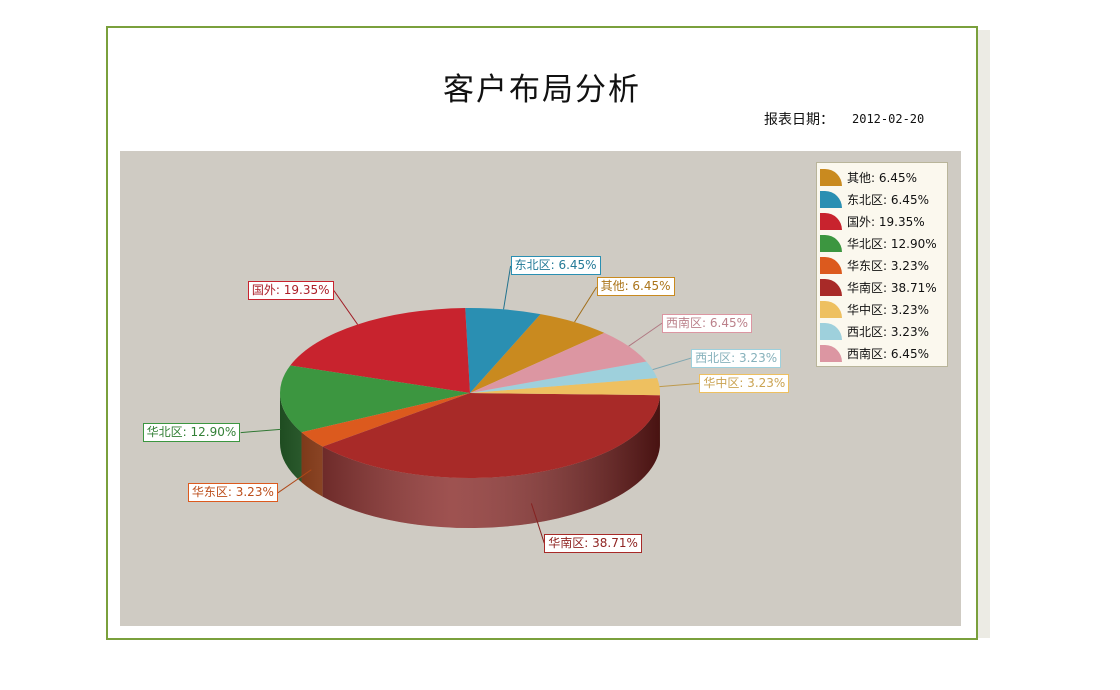 Image resolution: width=1120 pixels, height=690 pixels. Describe the element at coordinates (564, 377) in the screenshot. I see `pie-slice-西北区` at that location.